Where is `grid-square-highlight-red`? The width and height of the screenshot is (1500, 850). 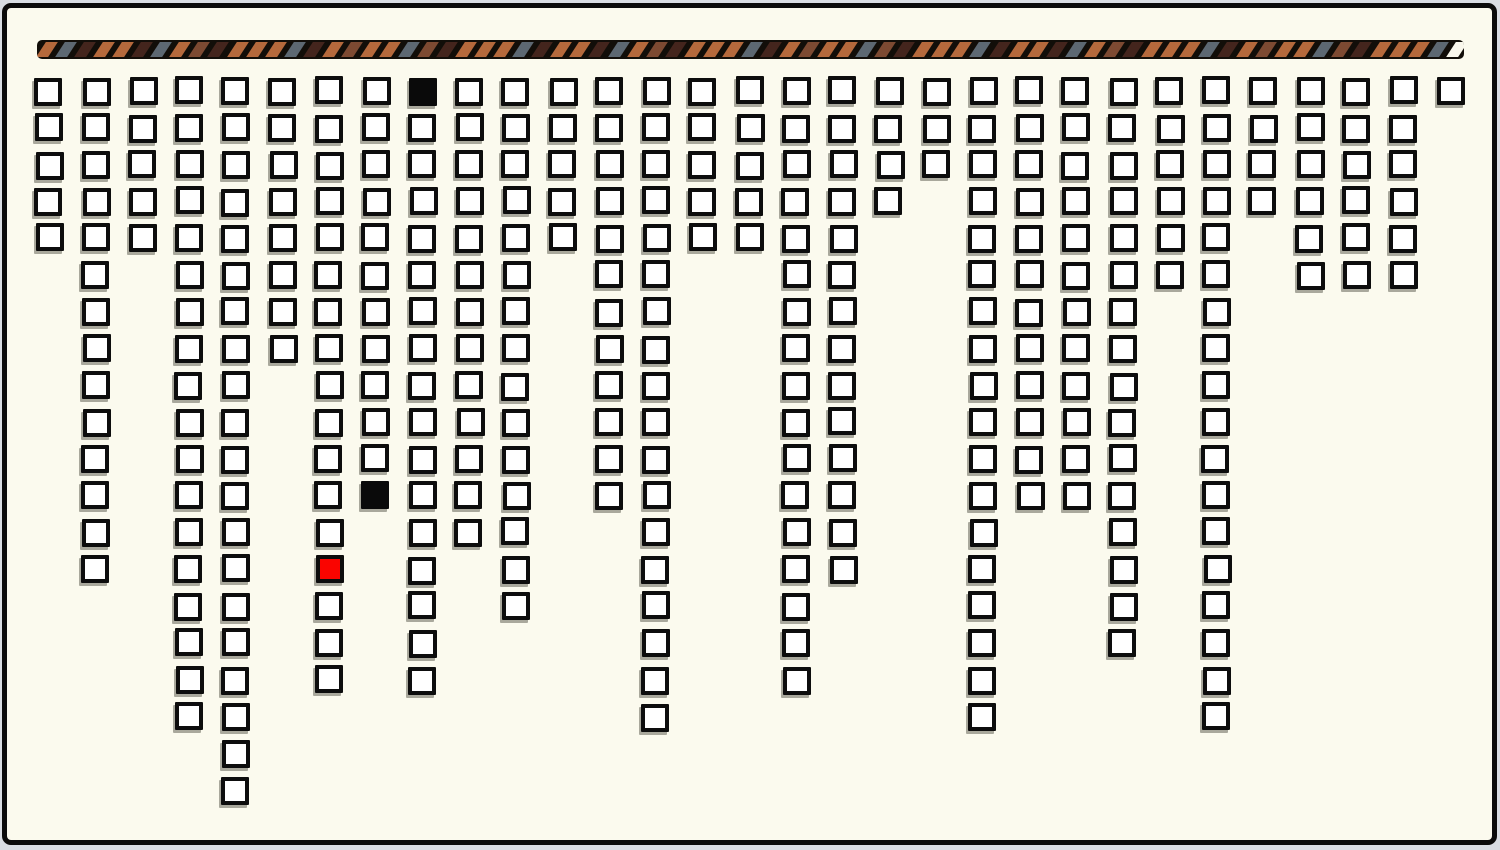 grid-square-highlight-red is located at coordinates (330, 568).